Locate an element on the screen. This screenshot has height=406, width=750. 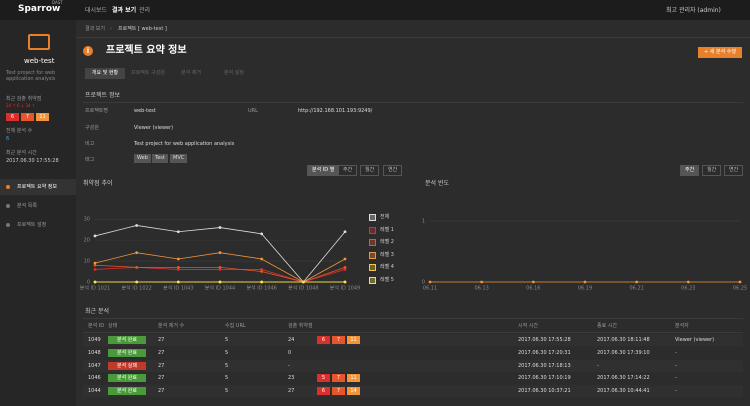
x-tick-label: 분석 ID 1049 is located at coordinates (345, 288).